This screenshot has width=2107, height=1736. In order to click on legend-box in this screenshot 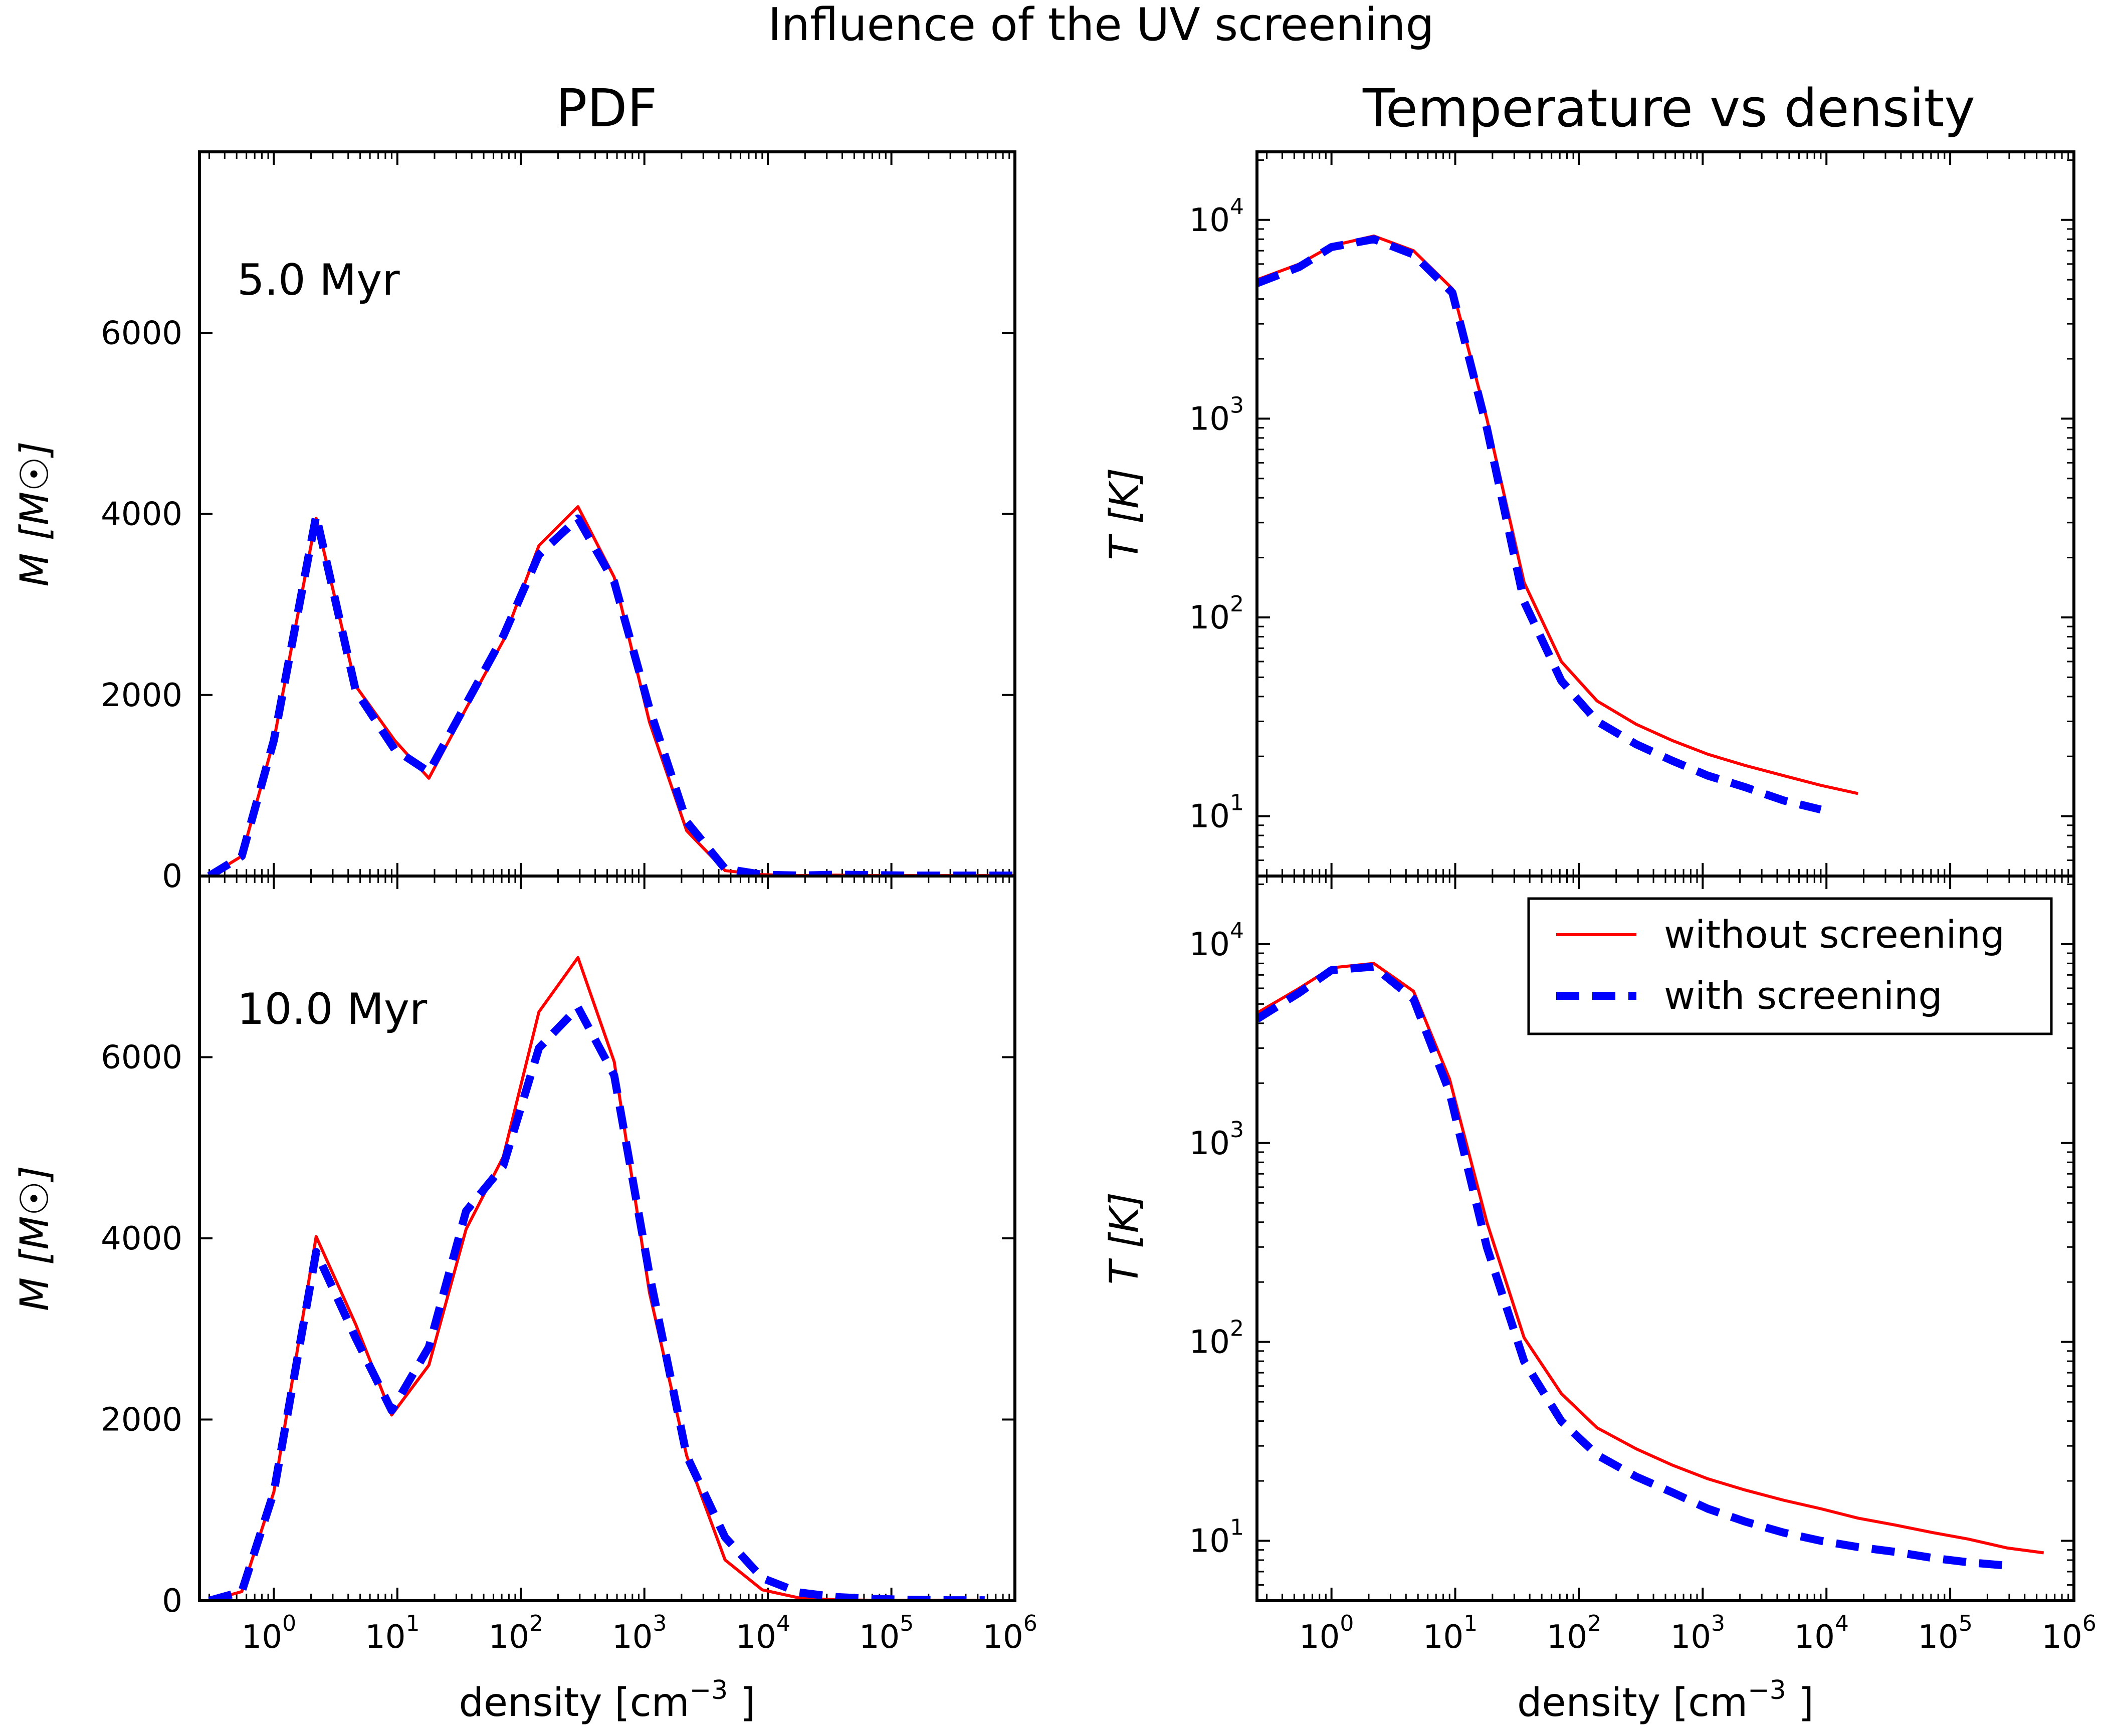, I will do `click(1790, 966)`.